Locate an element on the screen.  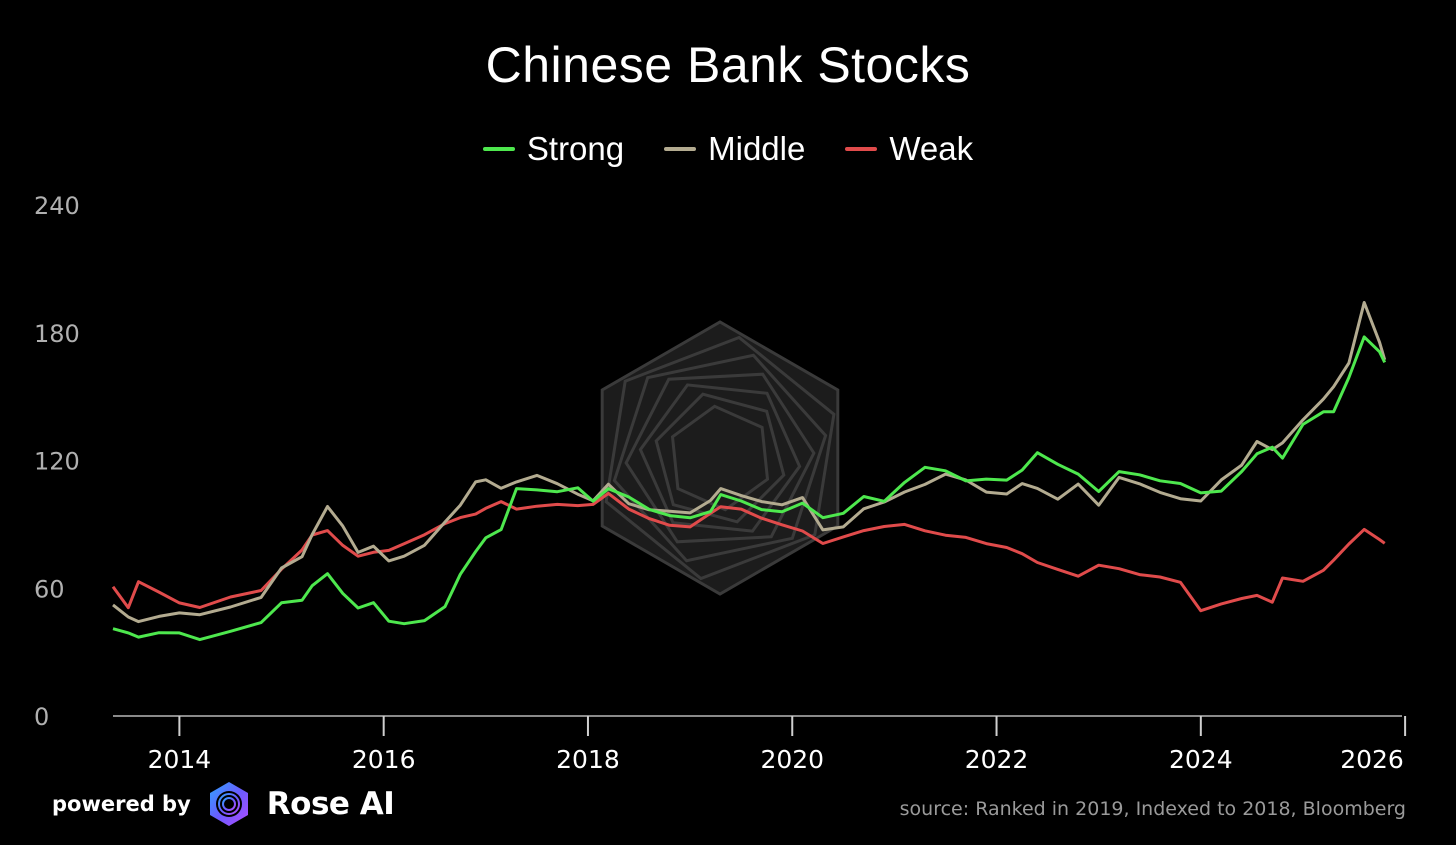
brand-name: Rose AI is located at coordinates (330, 804).